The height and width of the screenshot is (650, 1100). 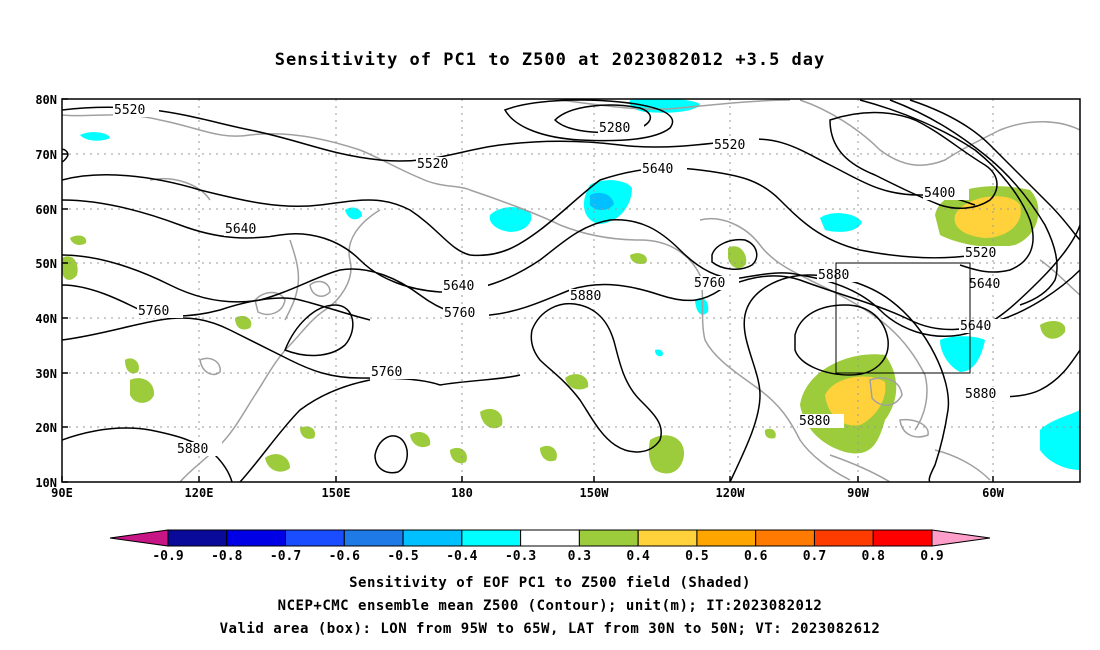 What do you see at coordinates (285, 556) in the screenshot?
I see `colorbar-tick-label: -0.7` at bounding box center [285, 556].